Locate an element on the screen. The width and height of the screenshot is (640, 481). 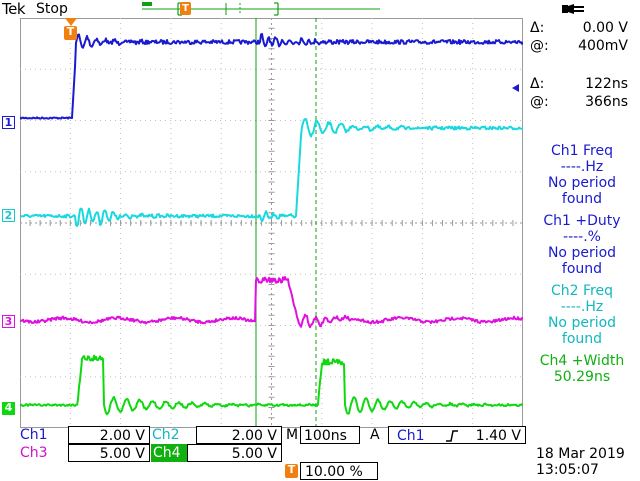
time: 13:05:07 is located at coordinates (567, 470).